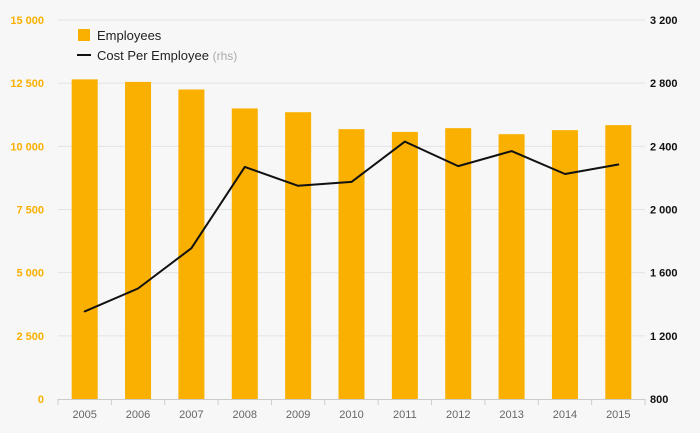 This screenshot has width=700, height=433. Describe the element at coordinates (27, 147) in the screenshot. I see `y-left-tick-label: 10 000` at that location.